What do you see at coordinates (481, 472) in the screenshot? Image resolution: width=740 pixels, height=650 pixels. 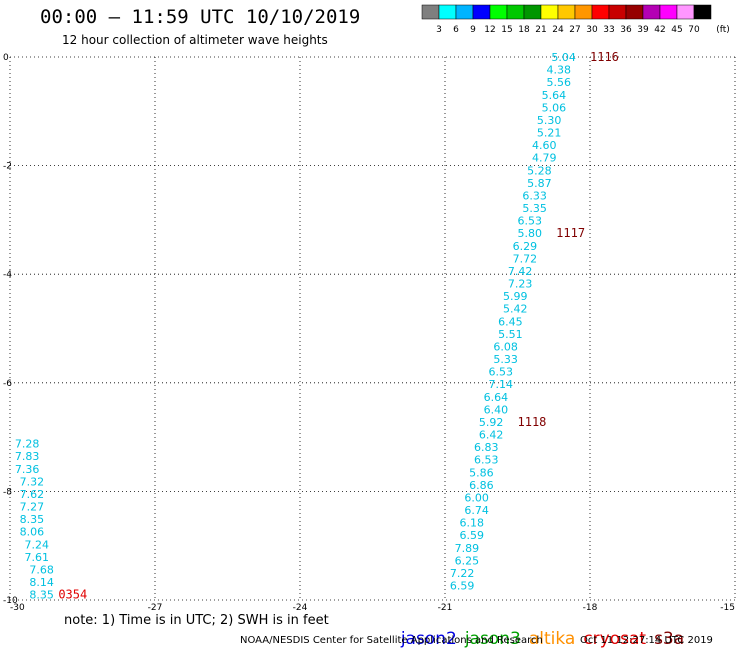 I see `wave-height-point: 5.86` at bounding box center [481, 472].